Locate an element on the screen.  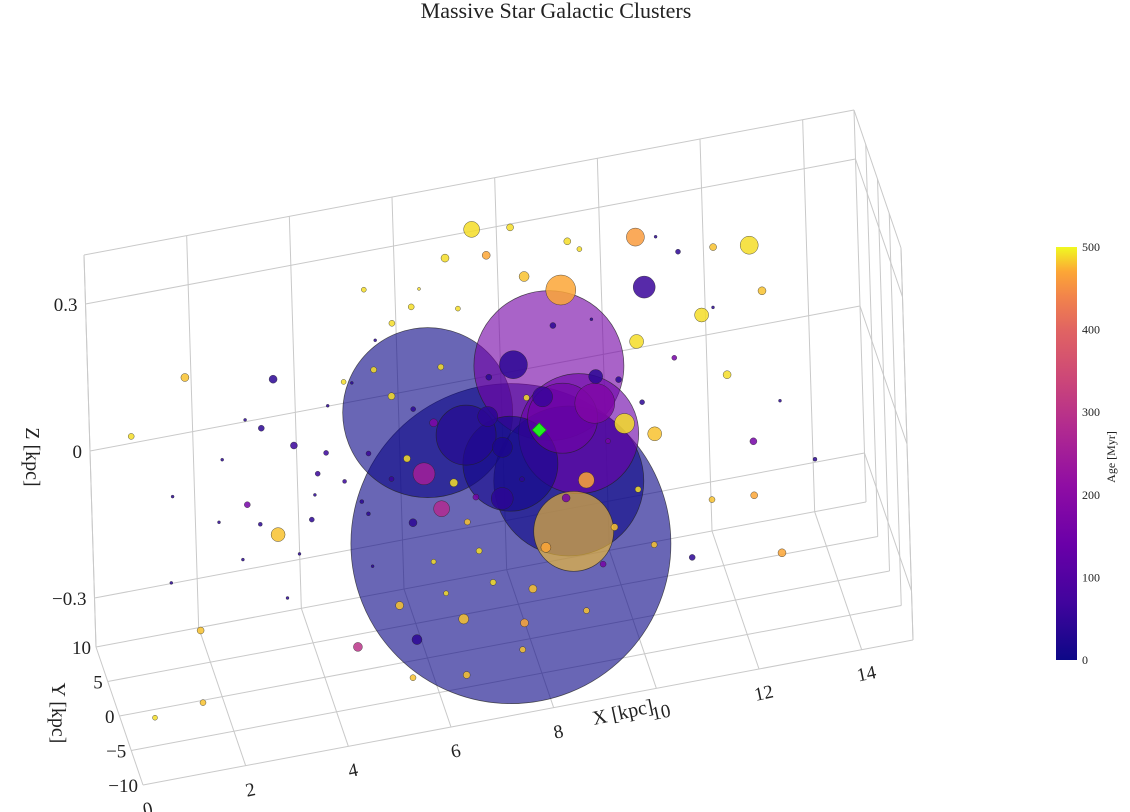
colorbar-tick-label: 0 is located at coordinates (1085, 660).